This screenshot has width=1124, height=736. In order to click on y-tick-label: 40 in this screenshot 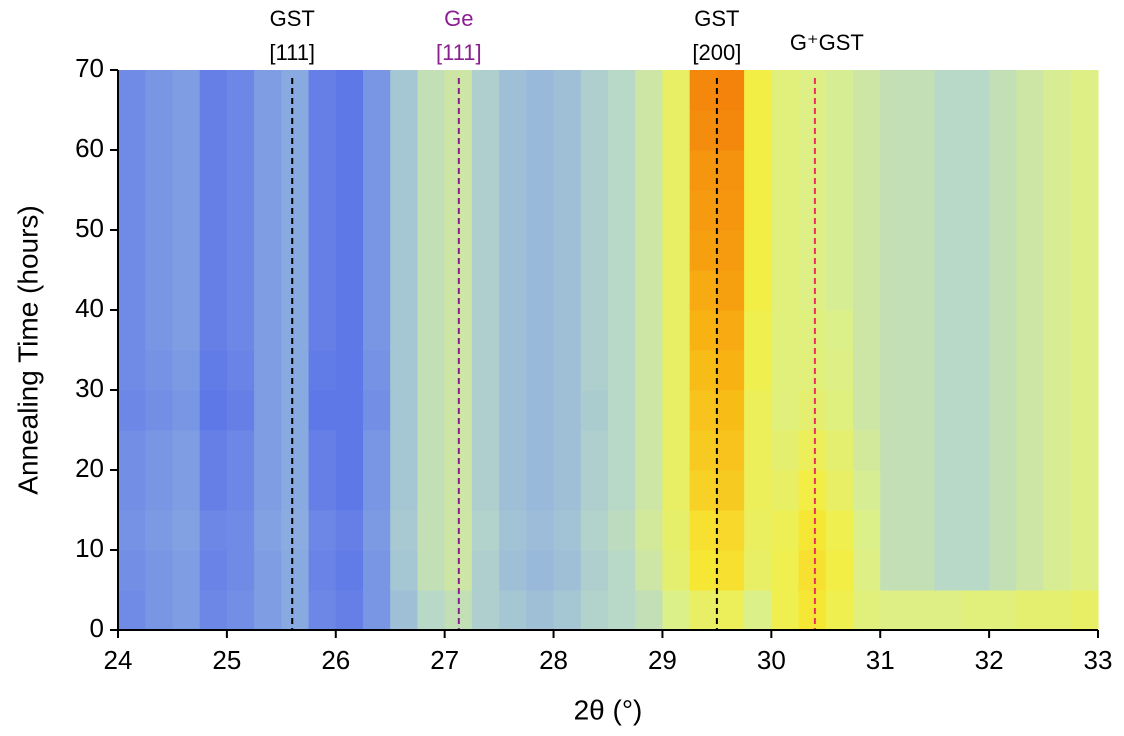, I will do `click(89, 308)`.